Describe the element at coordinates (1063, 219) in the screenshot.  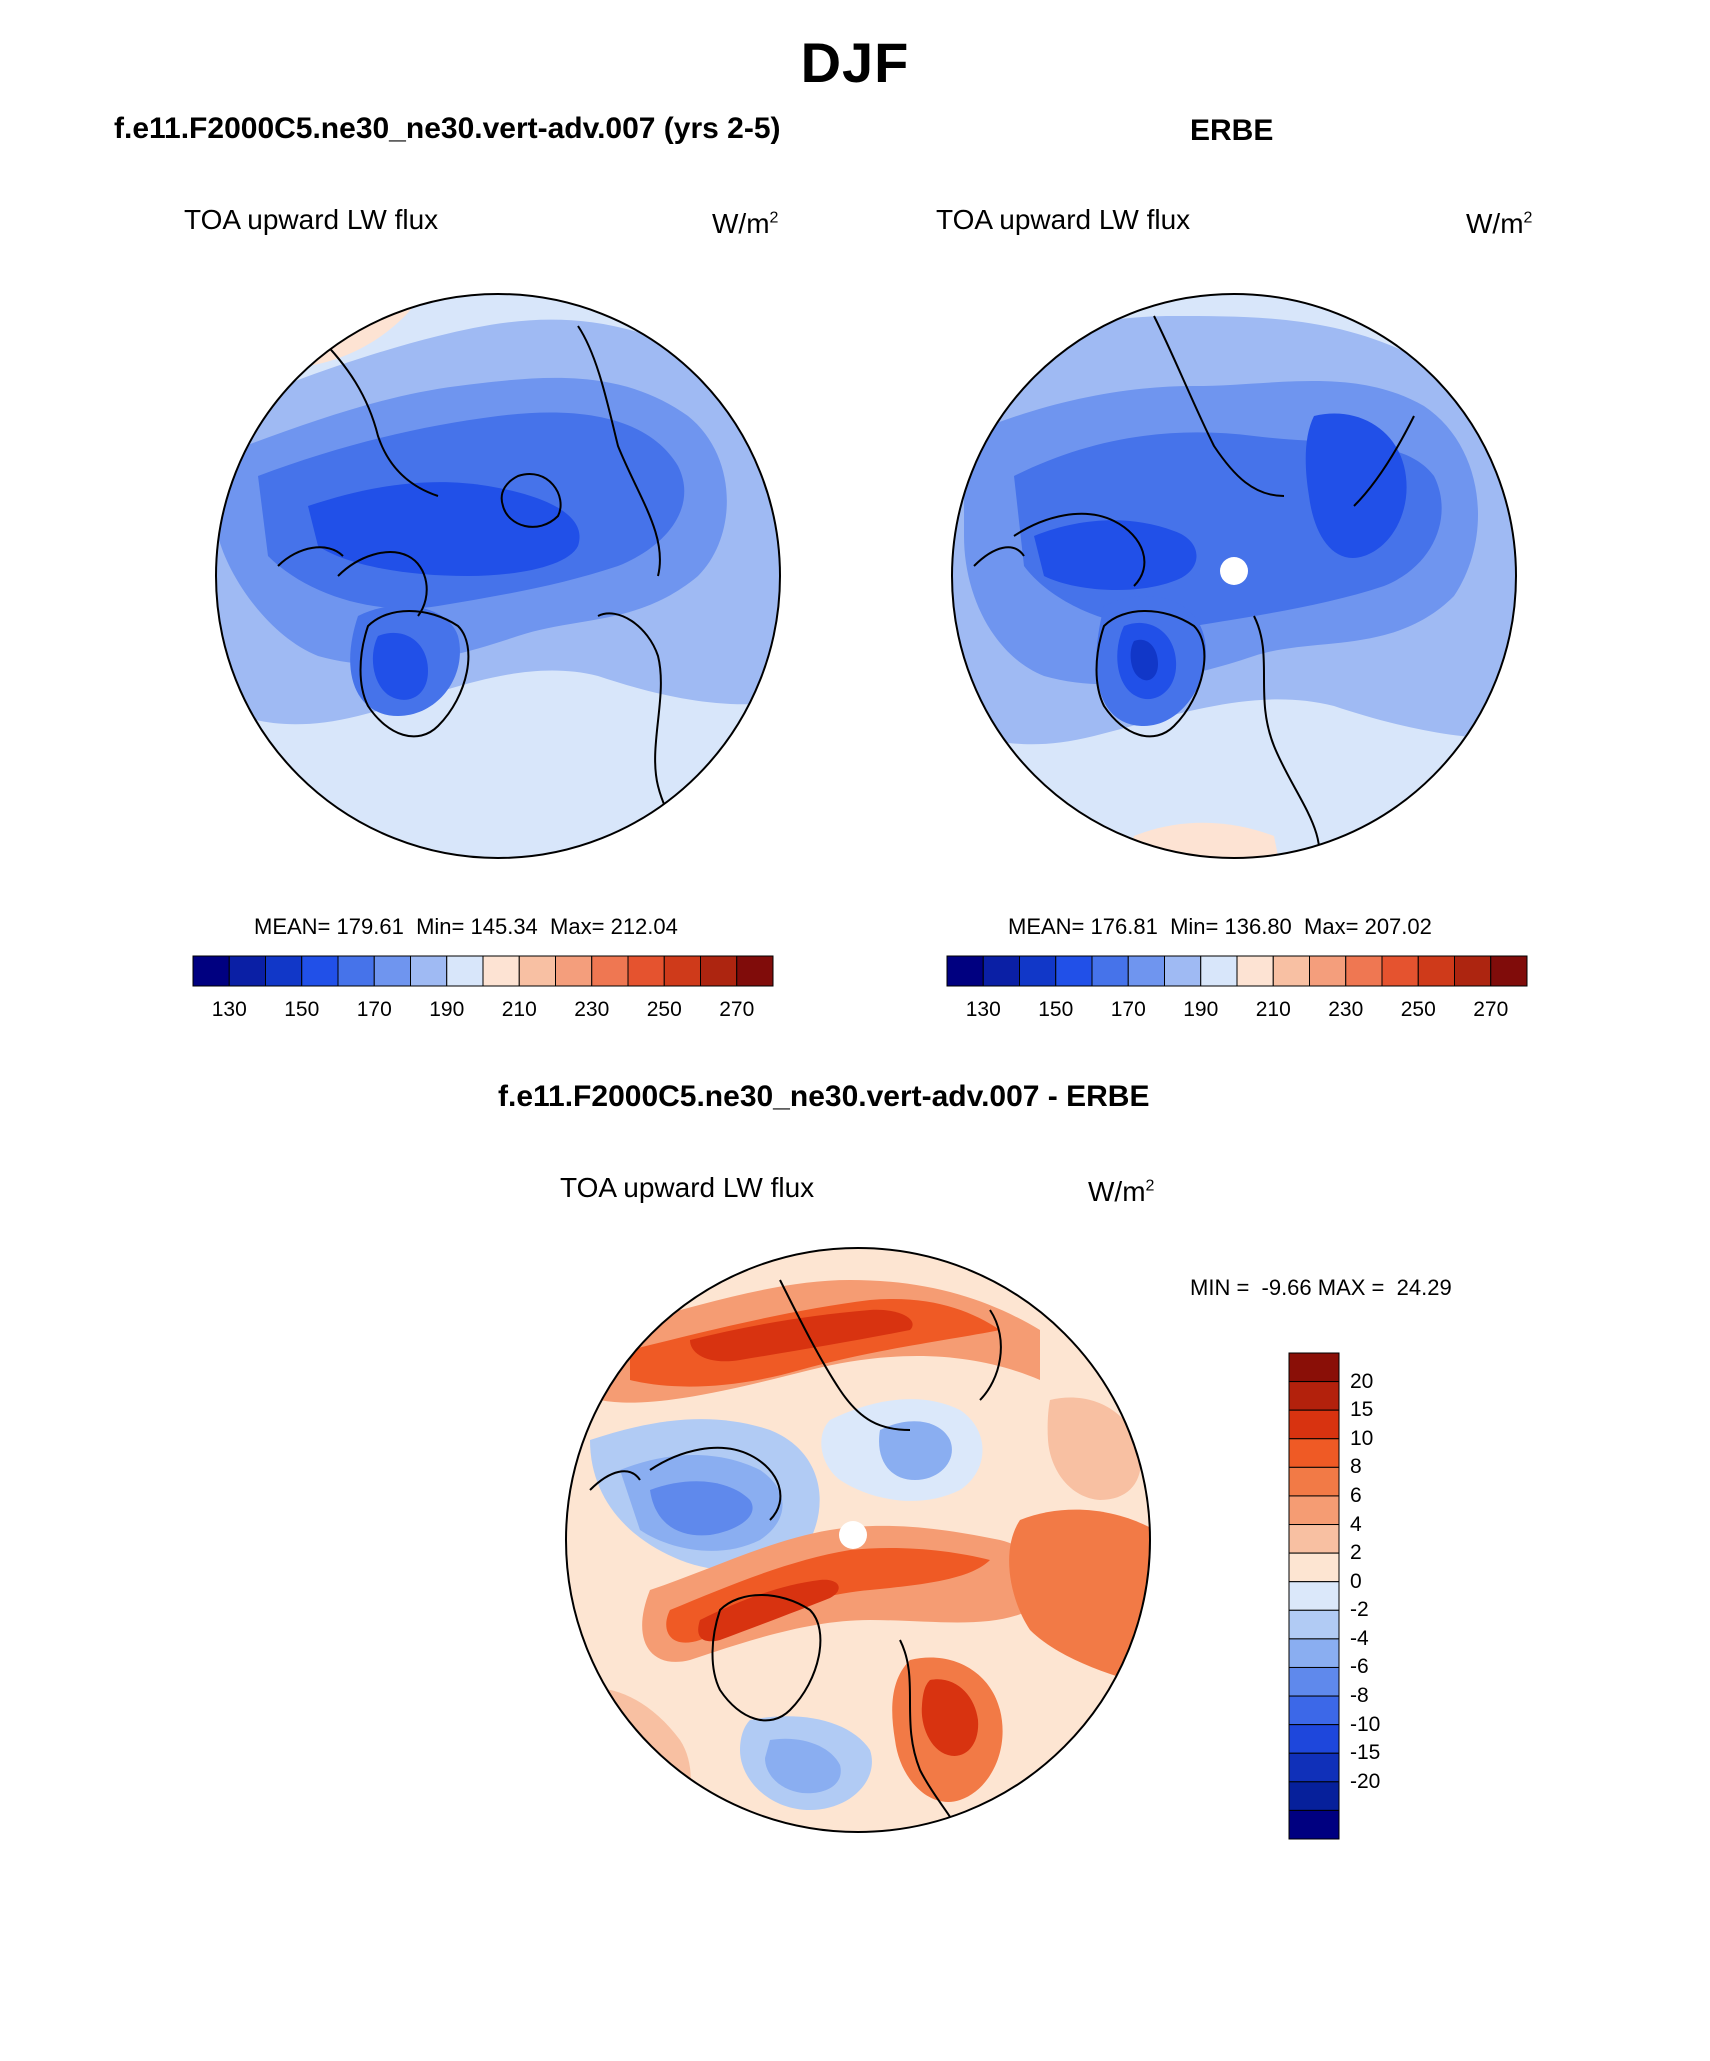
I see `panel-2-variable-label: TOA upward LW flux` at that location.